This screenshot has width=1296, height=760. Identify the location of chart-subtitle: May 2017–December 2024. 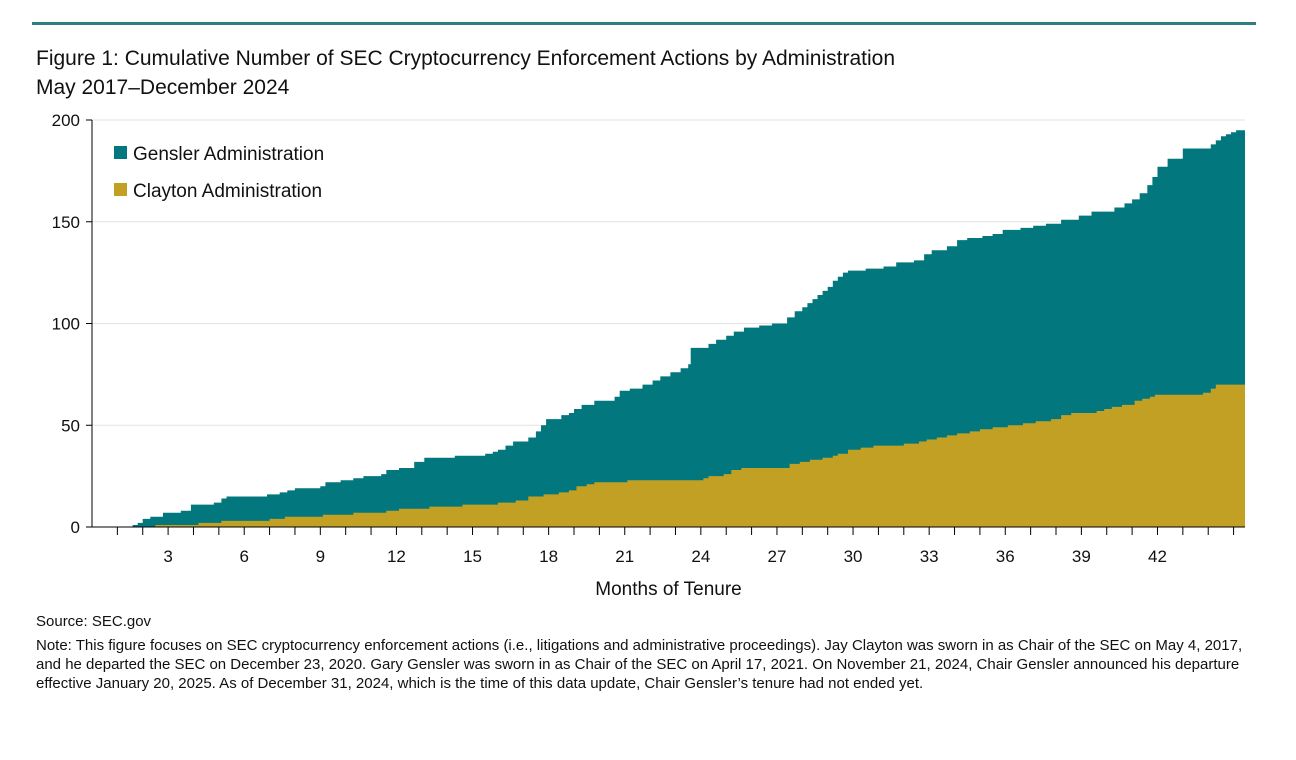
(163, 87).